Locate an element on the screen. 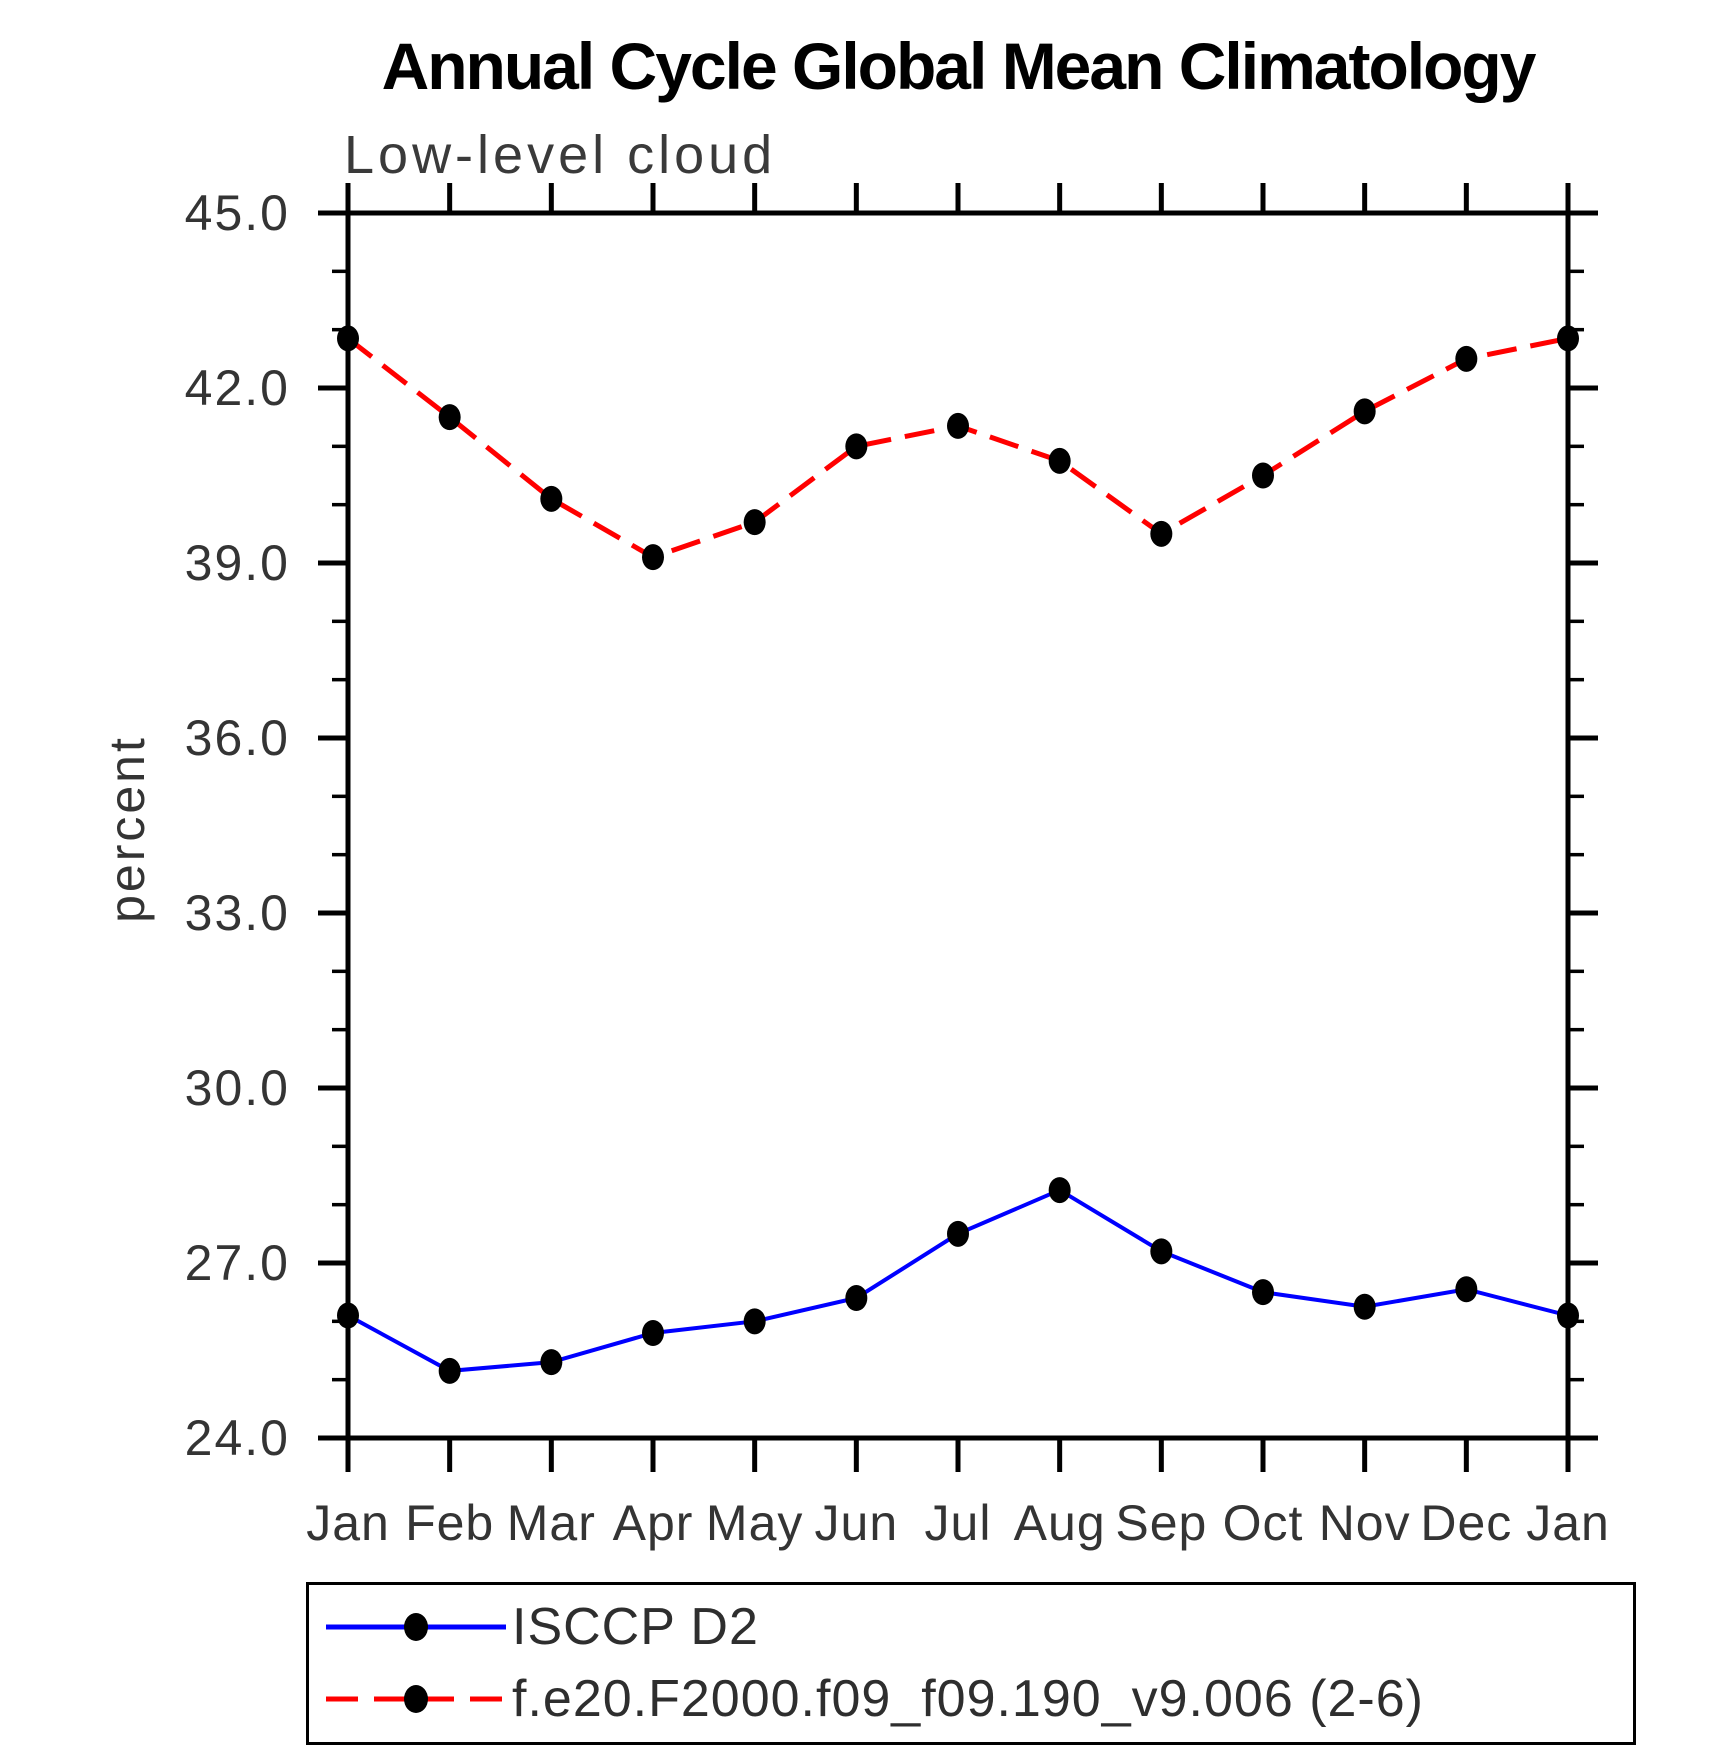 The image size is (1710, 1751). x-tick-label: Oct is located at coordinates (1263, 1523).